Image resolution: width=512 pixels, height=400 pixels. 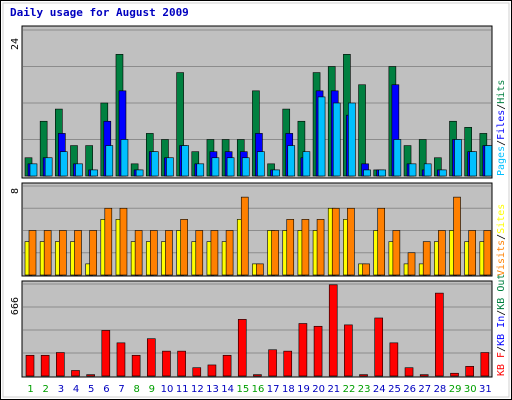 What do you see at coordinates (424, 389) in the screenshot?
I see `x-label-day-27: 27` at bounding box center [424, 389].